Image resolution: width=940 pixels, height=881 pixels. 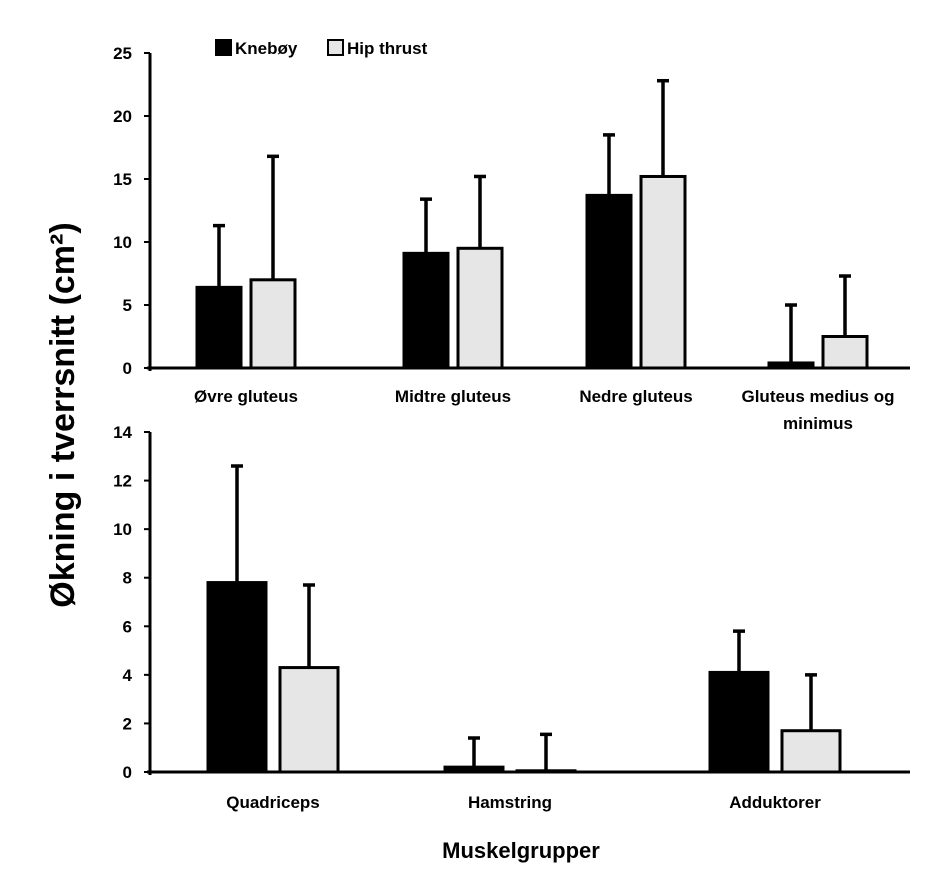 I want to click on bar-knebøy-quadriceps, so click(x=237, y=677).